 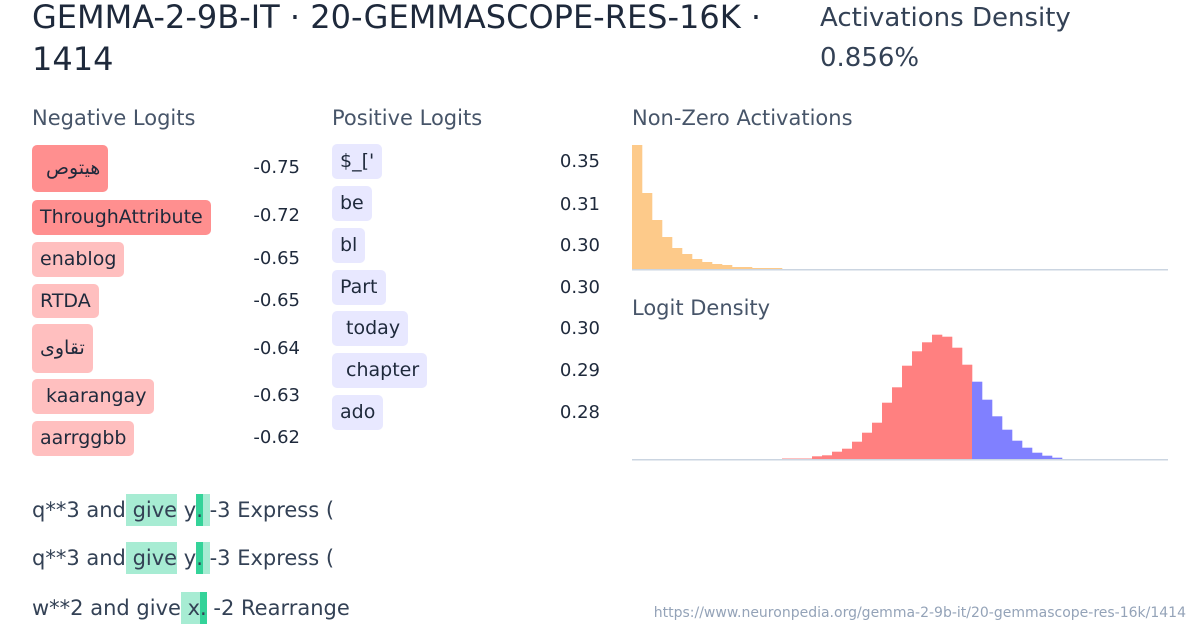 I want to click on positive-logit-value: 0.28, so click(x=579, y=412).